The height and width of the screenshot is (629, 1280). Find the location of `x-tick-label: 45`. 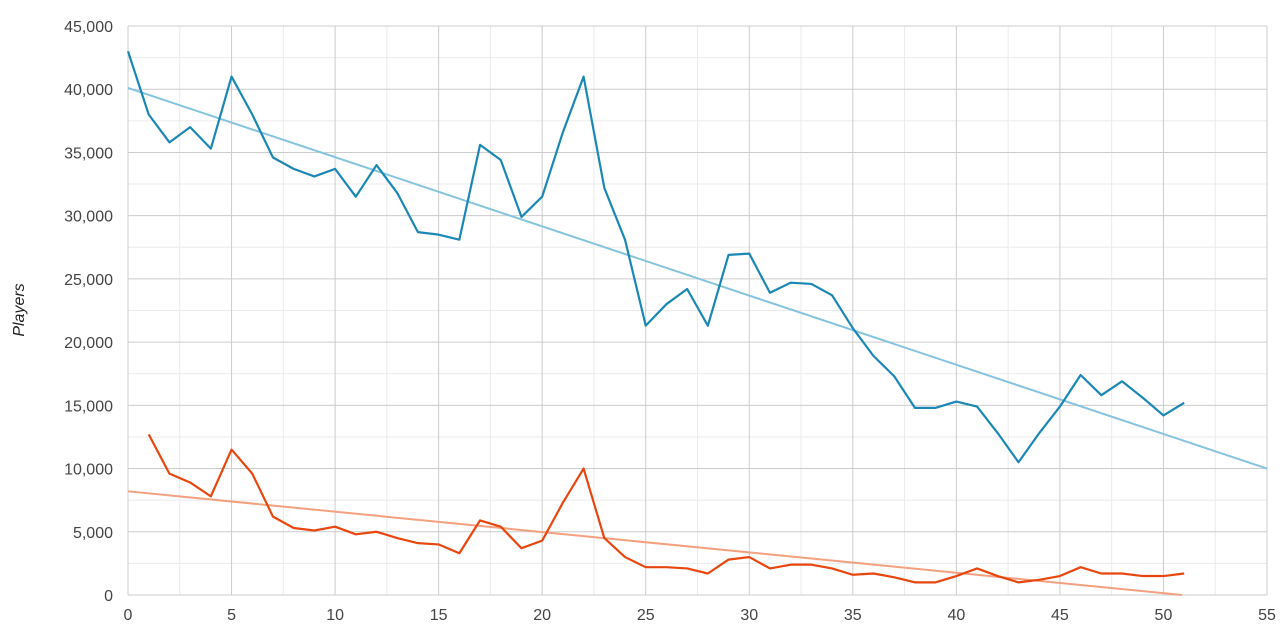

x-tick-label: 45 is located at coordinates (1060, 615).